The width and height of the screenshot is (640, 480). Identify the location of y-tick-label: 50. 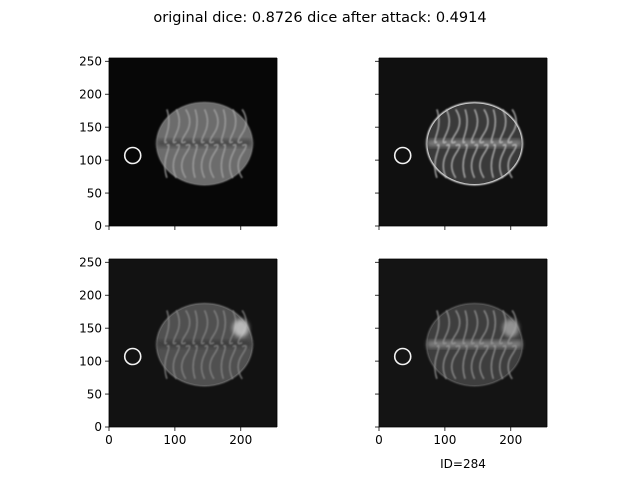
(94, 394).